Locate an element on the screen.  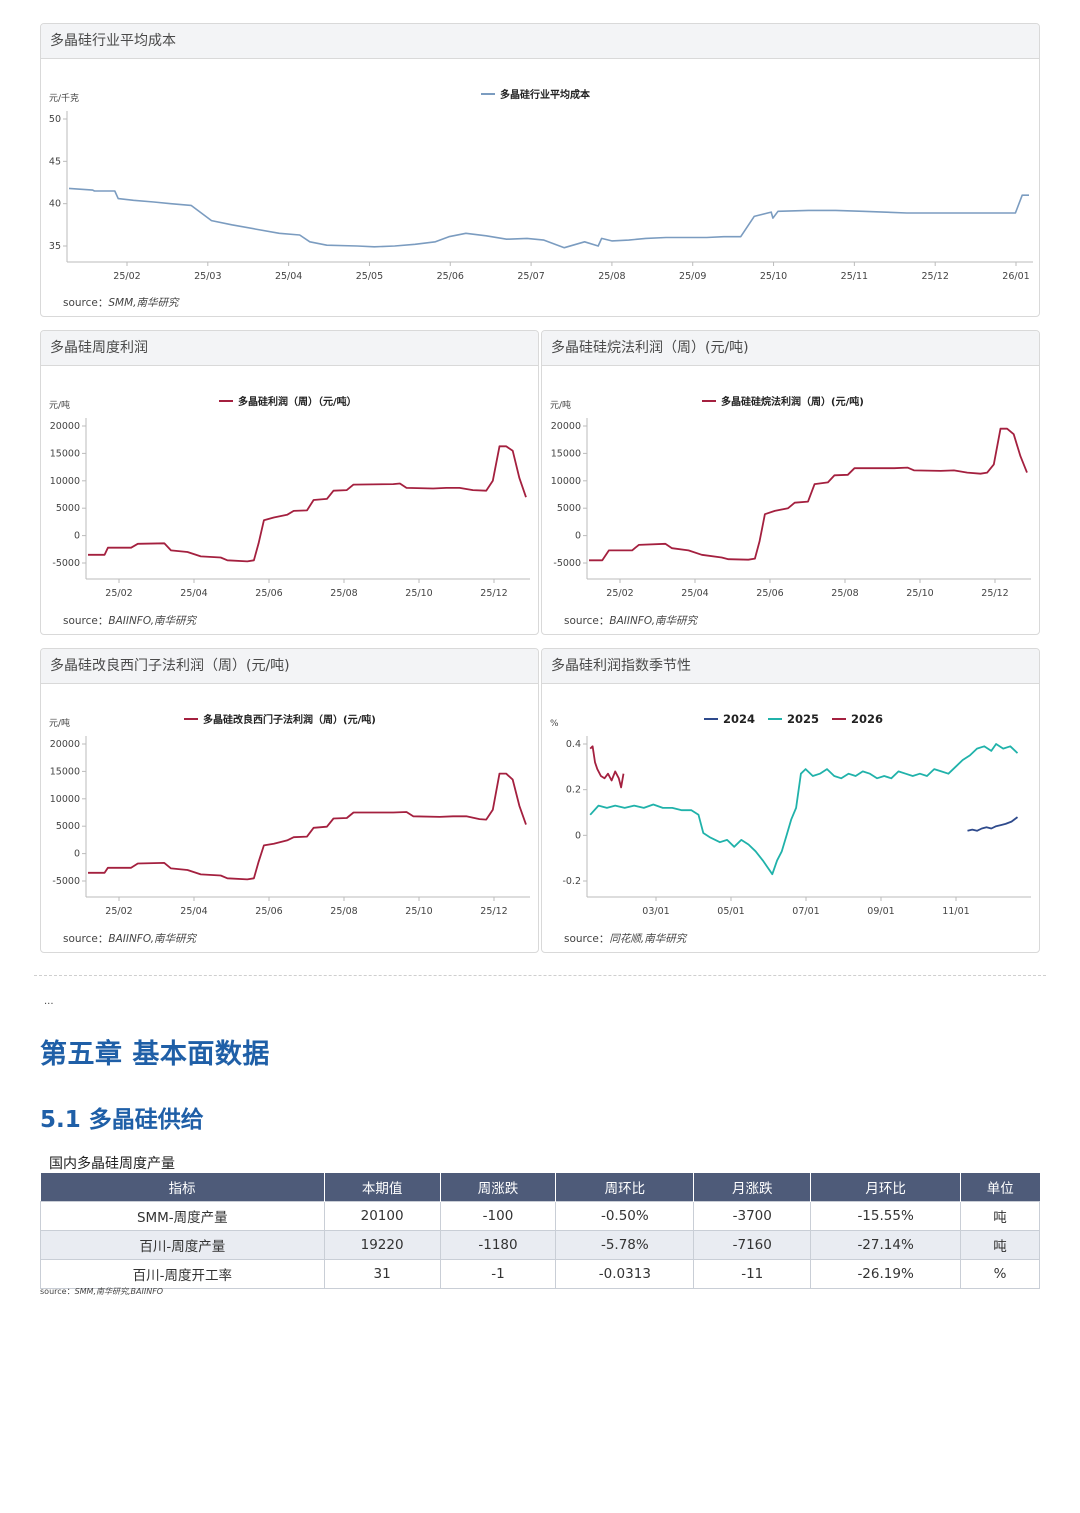
table-cell: -7160 is located at coordinates (752, 1245).